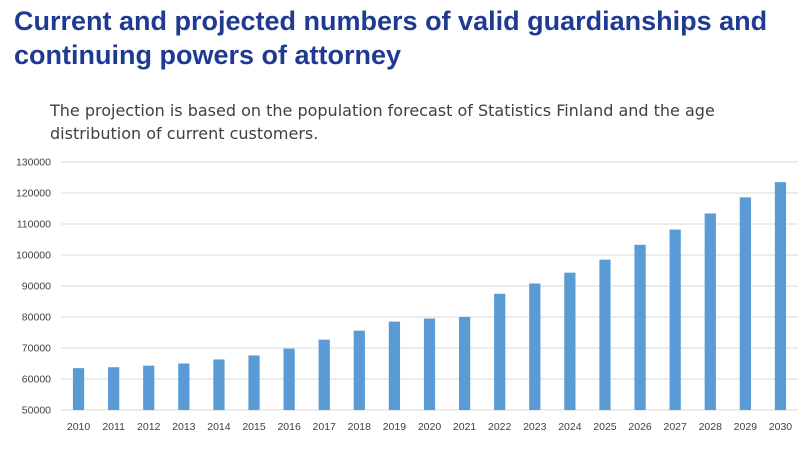 This screenshot has width=804, height=456. I want to click on y-tick-label: 120000, so click(33, 194).